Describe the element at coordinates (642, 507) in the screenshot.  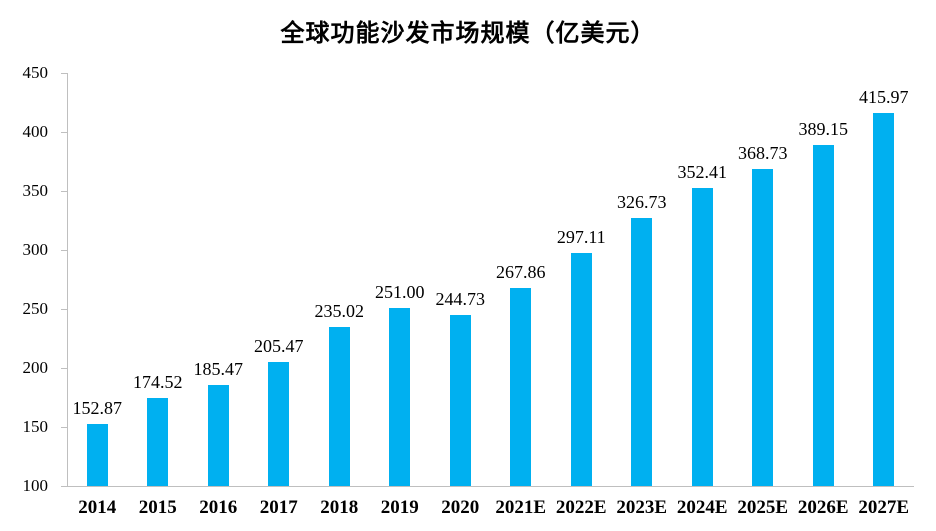
I see `x-tick-label-2023E: 2023E` at that location.